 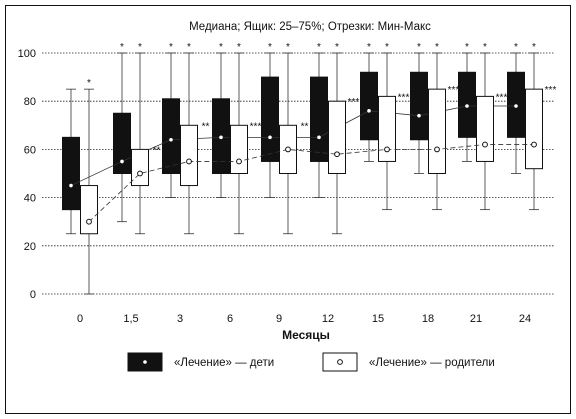 What do you see at coordinates (328, 319) in the screenshot?
I see `x-tick-label: 12` at bounding box center [328, 319].